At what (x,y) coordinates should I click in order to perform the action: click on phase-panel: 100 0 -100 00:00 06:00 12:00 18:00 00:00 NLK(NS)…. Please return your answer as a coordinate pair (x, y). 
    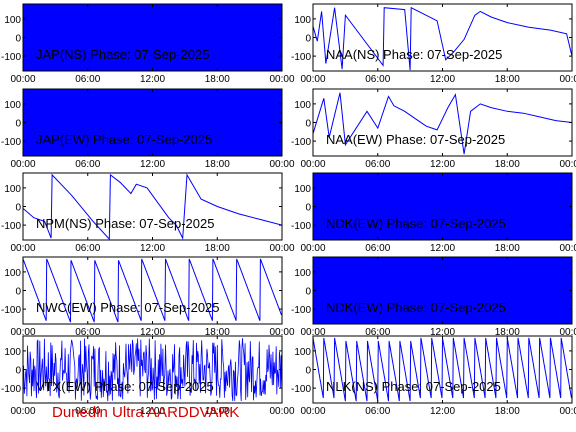
    Looking at the image, I should click on (433, 376).